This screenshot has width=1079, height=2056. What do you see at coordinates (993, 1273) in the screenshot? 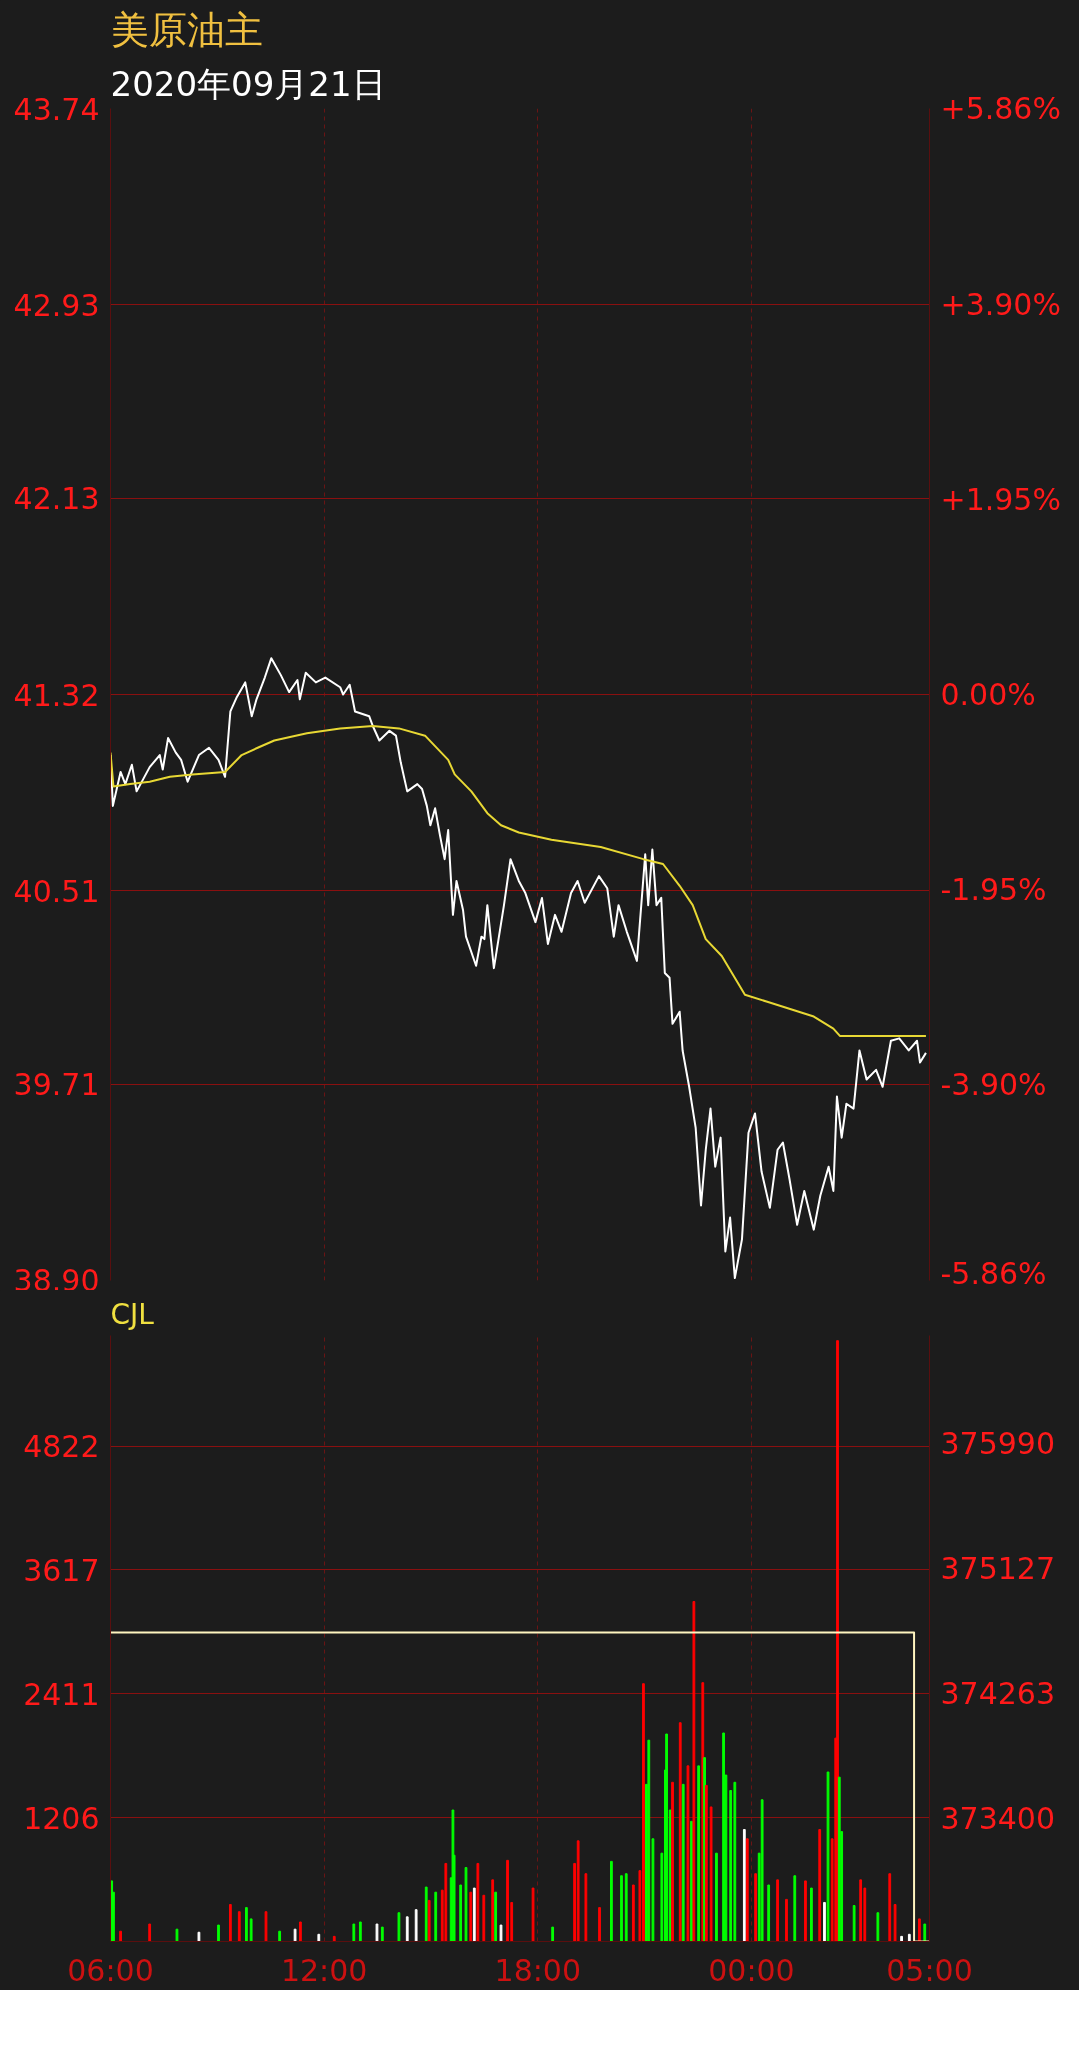
I see `y2-tick-label: -5.86%` at bounding box center [993, 1273].